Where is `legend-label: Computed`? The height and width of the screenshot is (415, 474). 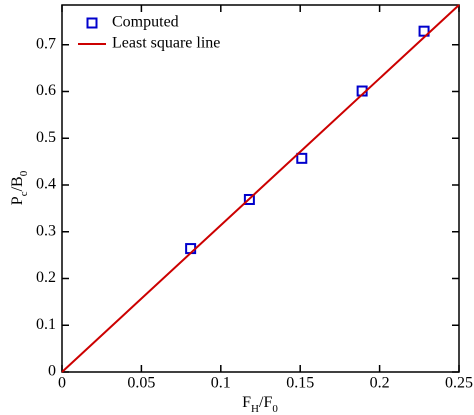 legend-label: Computed is located at coordinates (145, 22).